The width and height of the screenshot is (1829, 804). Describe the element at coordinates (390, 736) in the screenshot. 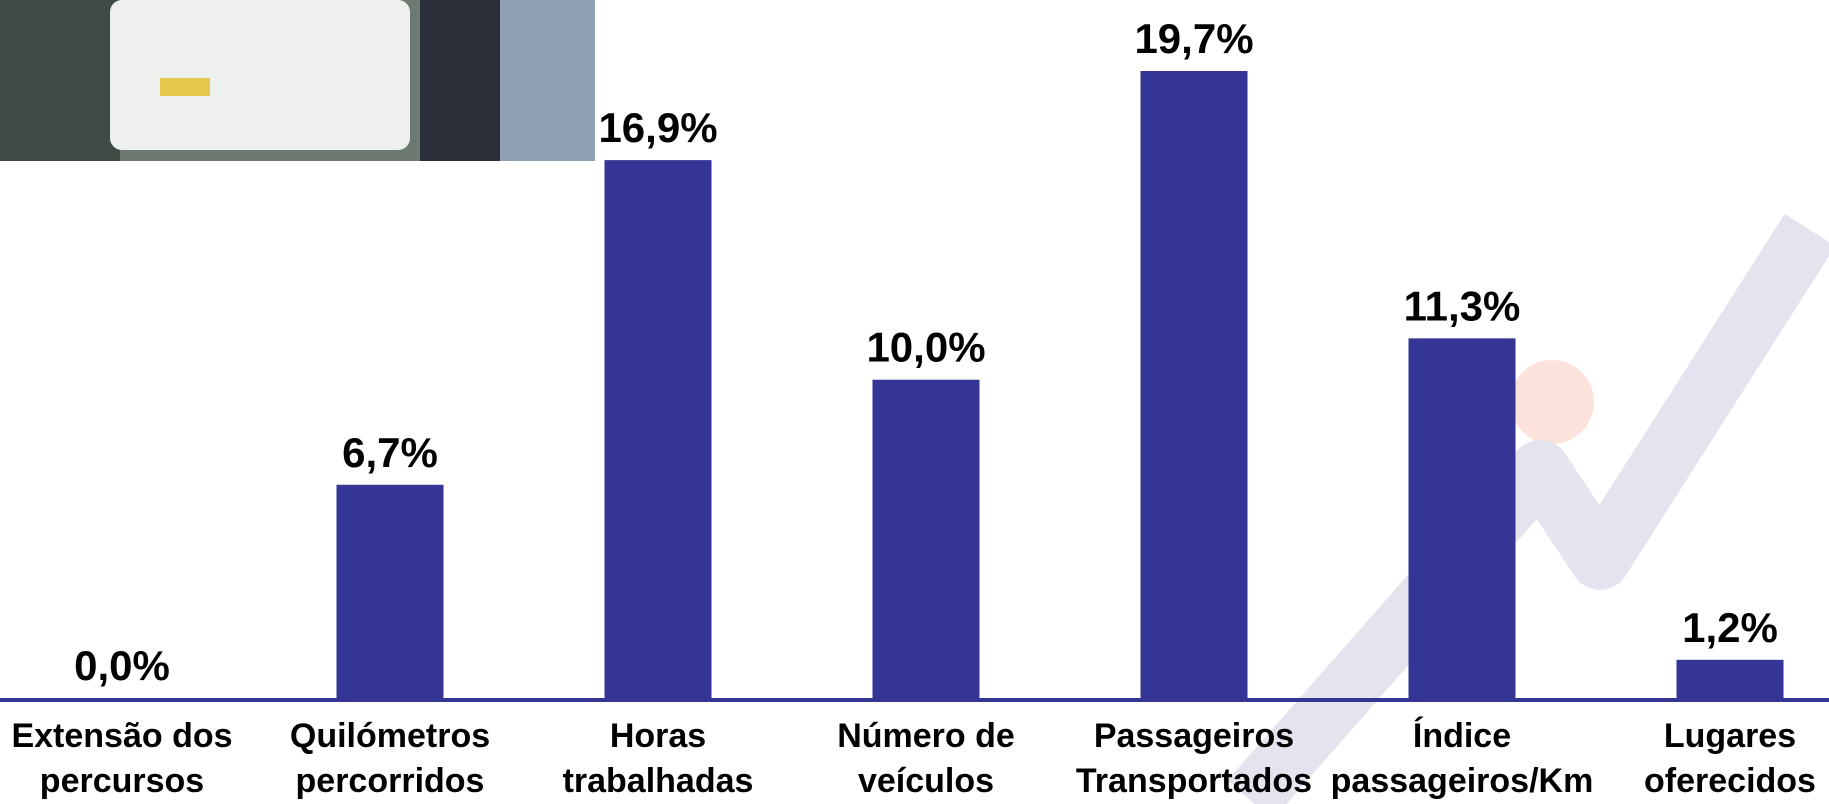

I see `x-tick-label: Quilómetros` at that location.